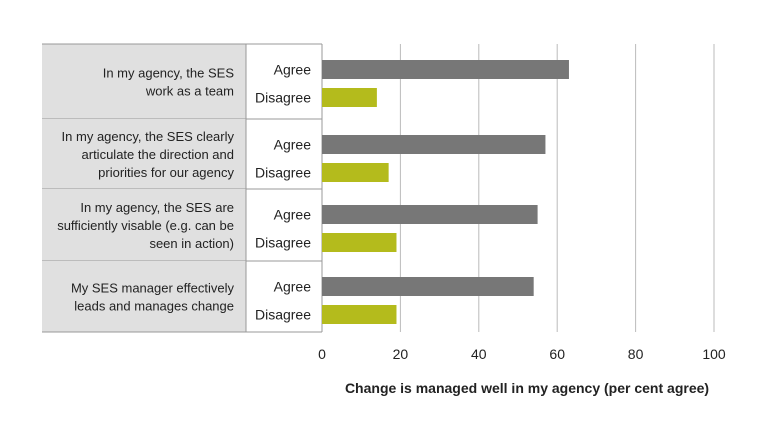 The height and width of the screenshot is (428, 768). I want to click on question-label: In my agency, the SES, so click(169, 73).